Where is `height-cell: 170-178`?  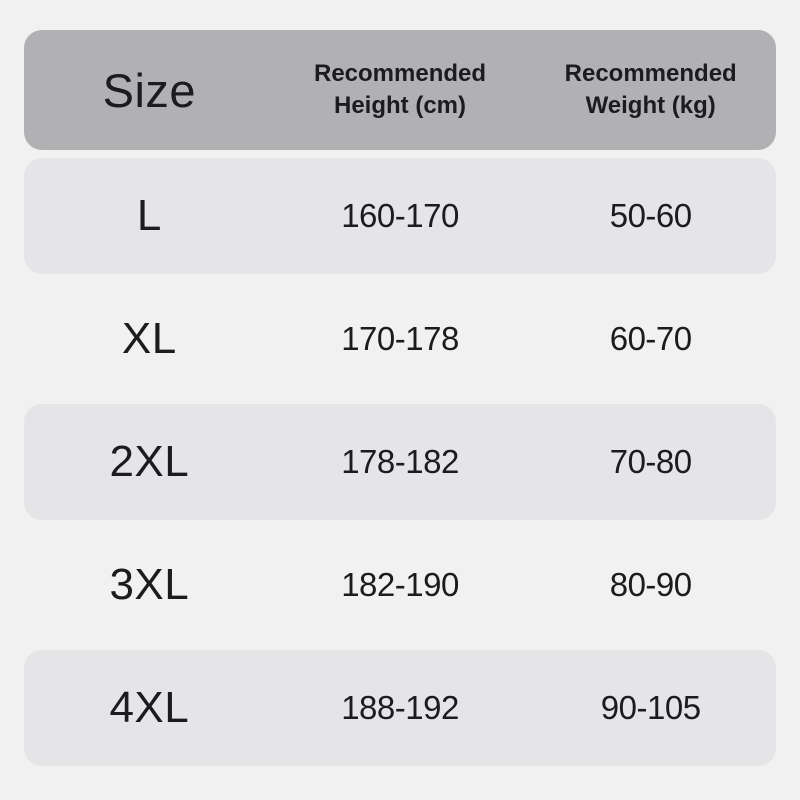
height-cell: 170-178 is located at coordinates (400, 338).